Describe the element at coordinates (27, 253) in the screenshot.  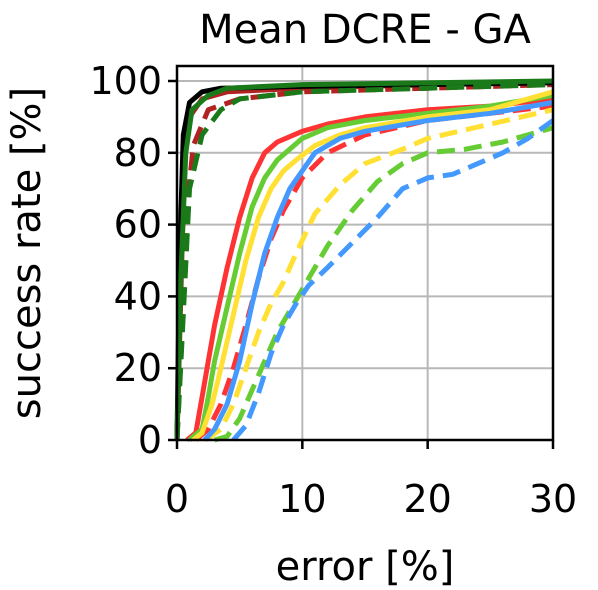
I see `y-axis-label: success rate [%]` at that location.